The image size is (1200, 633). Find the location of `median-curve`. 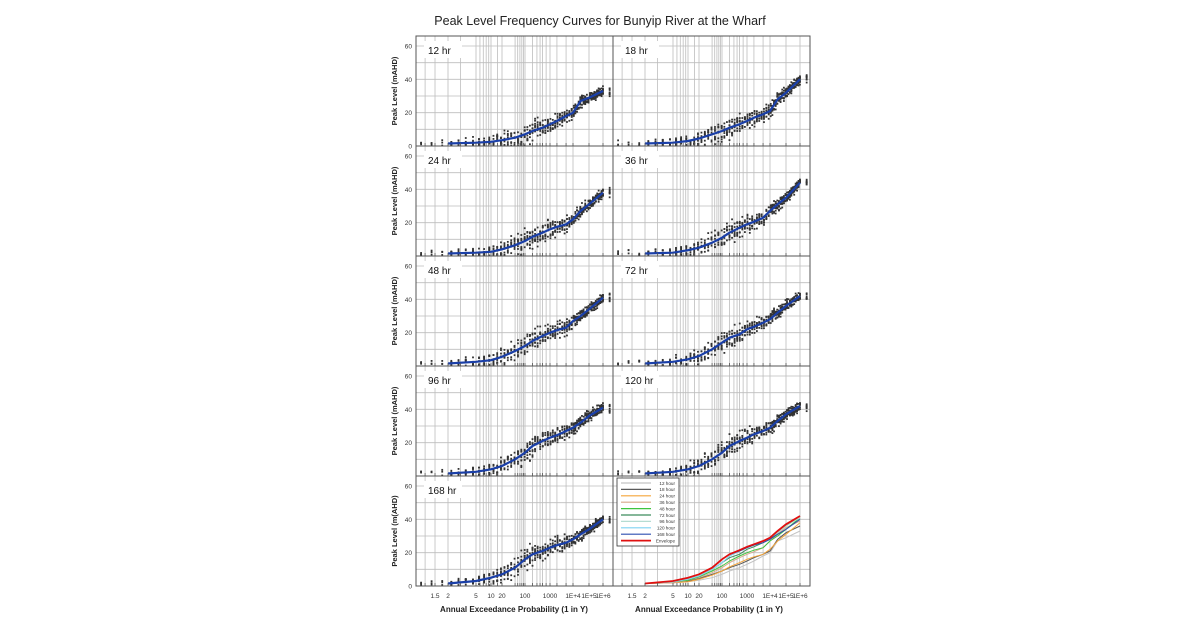

median-curve is located at coordinates (525, 223).